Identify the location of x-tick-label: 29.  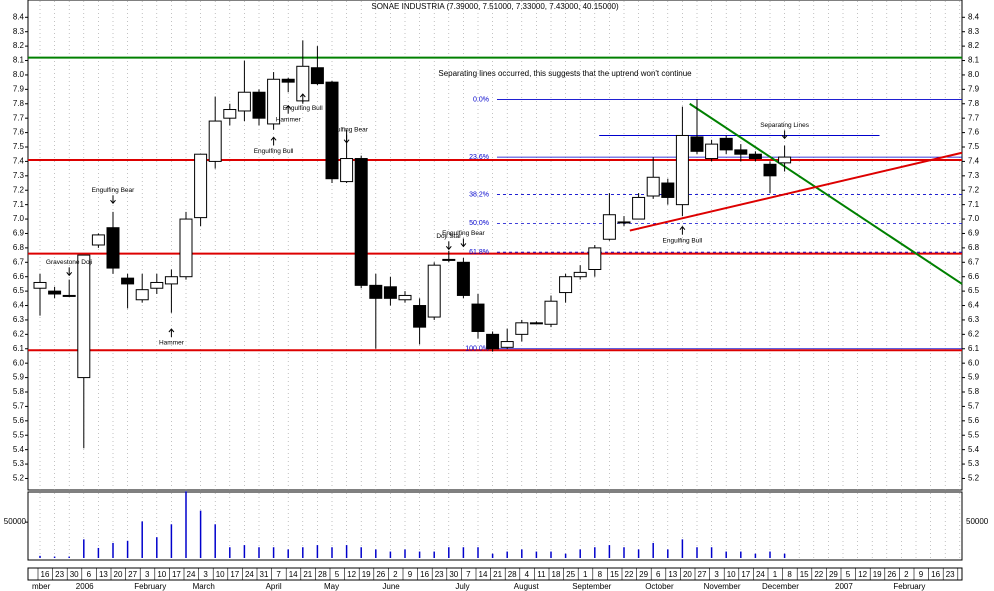
(643, 574).